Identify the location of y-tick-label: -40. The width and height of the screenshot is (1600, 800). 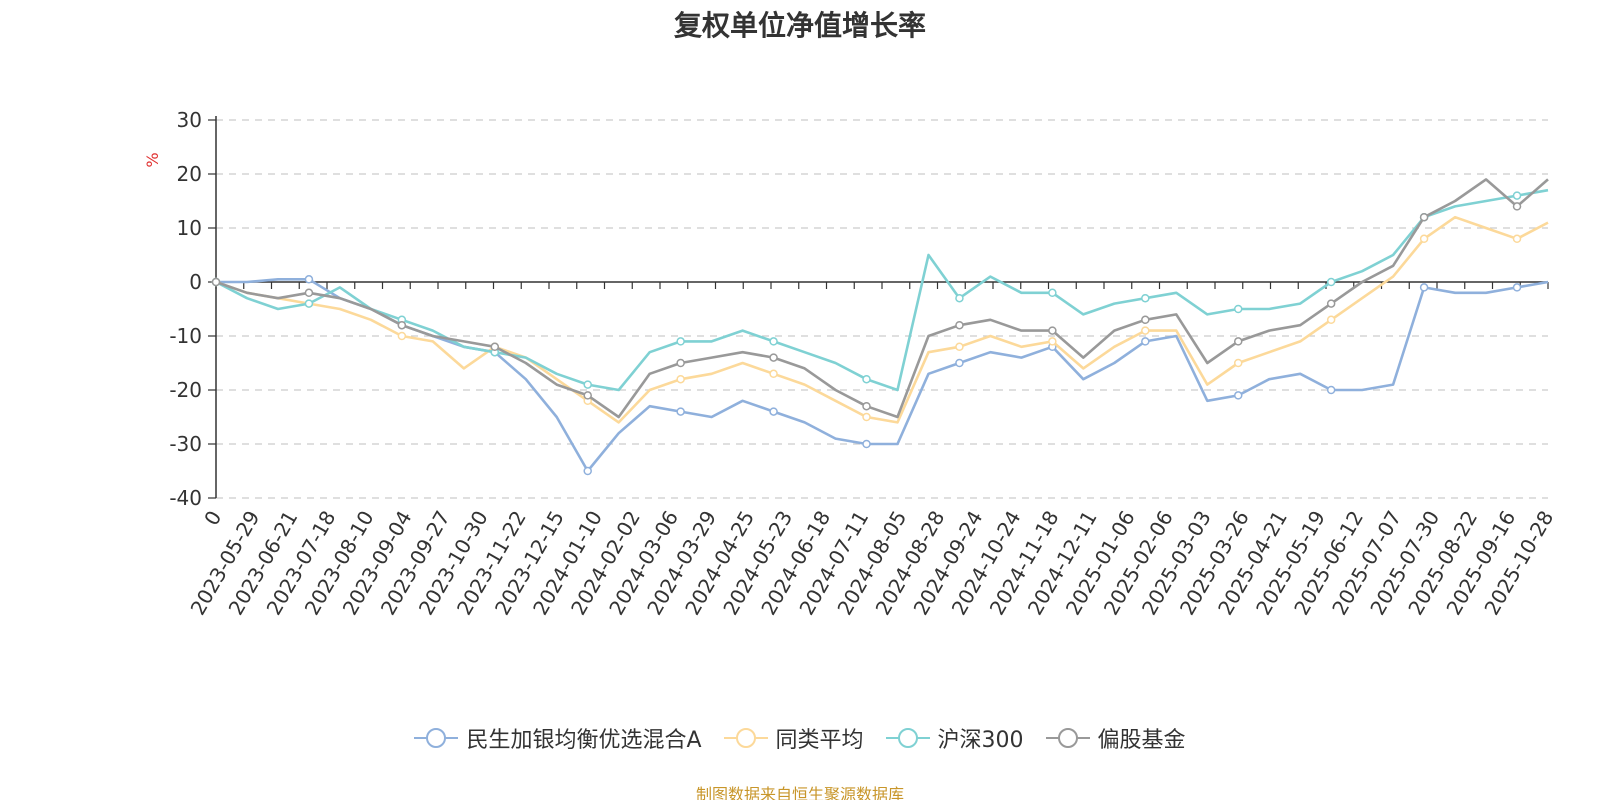
(185, 498).